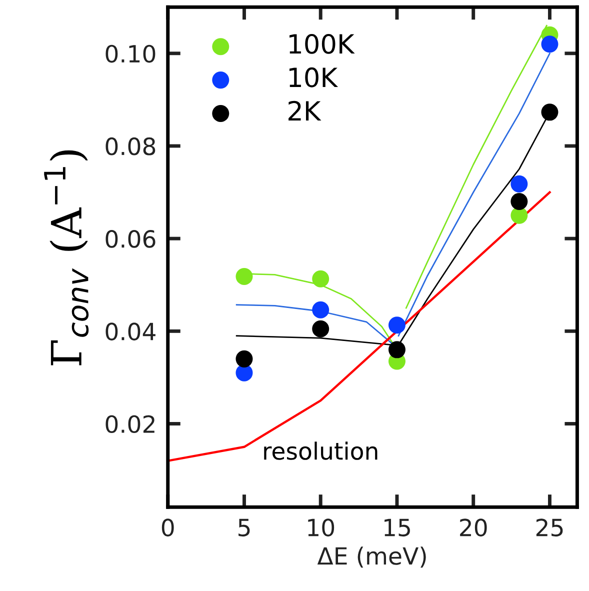 Image resolution: width=589 pixels, height=591 pixels. Describe the element at coordinates (371, 557) in the screenshot. I see `x-axis-title: ΔE (meV)` at that location.